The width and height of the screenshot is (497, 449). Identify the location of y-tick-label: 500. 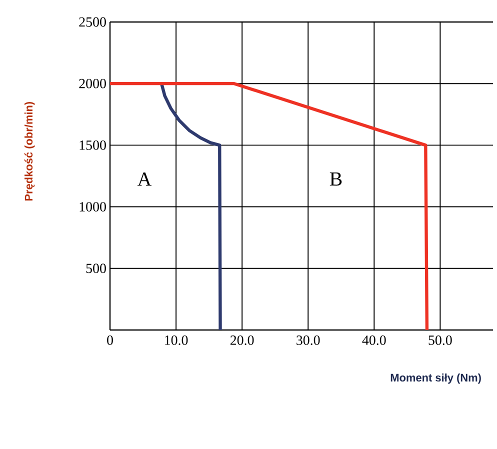
(96, 269).